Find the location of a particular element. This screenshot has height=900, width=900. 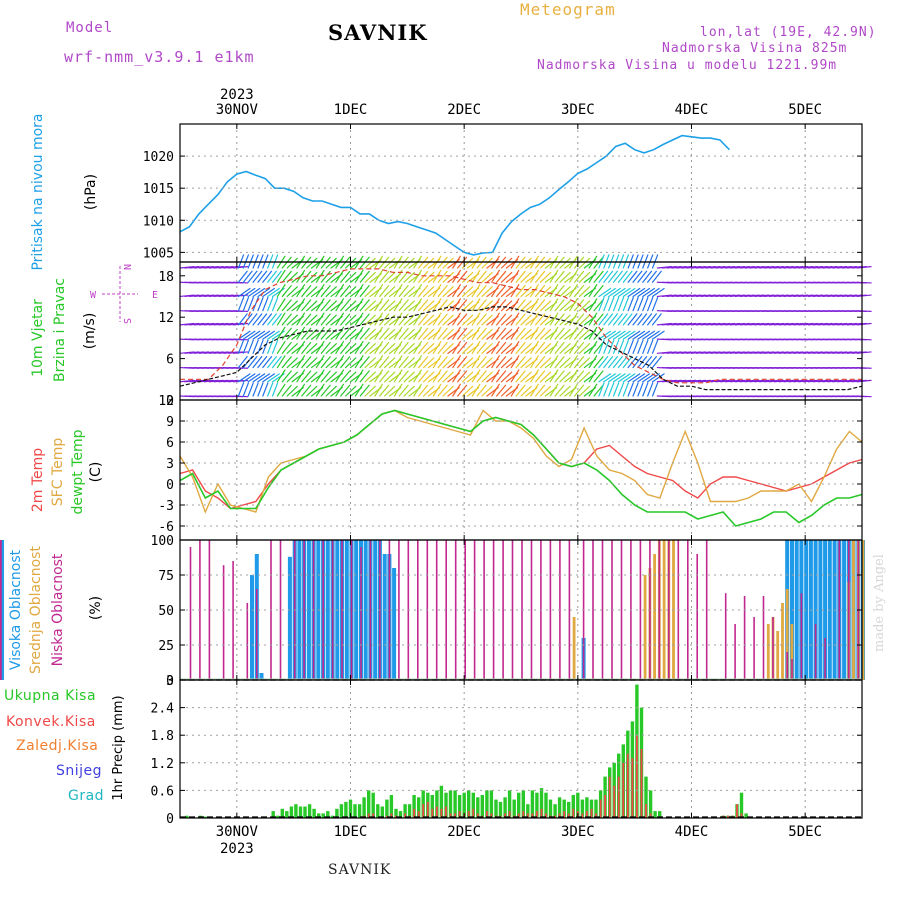

high-cloud-axis-label: Visoka Oblacnost is located at coordinates (16, 609).